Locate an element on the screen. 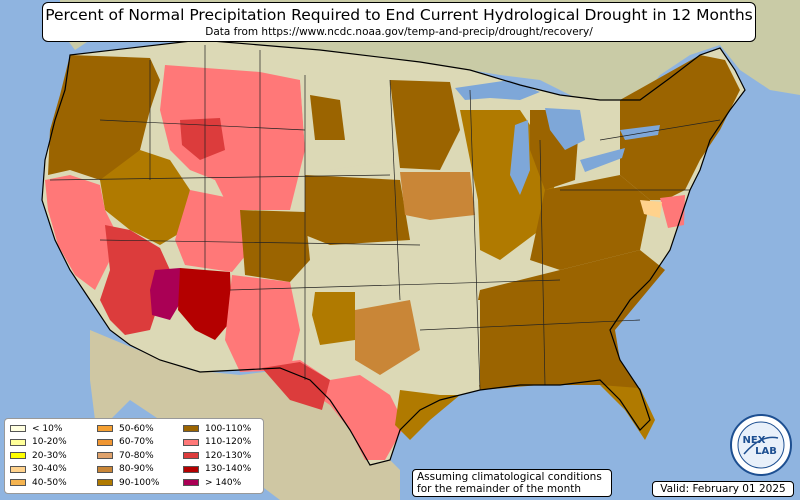  legend-item: 10-20% is located at coordinates (38, 443).